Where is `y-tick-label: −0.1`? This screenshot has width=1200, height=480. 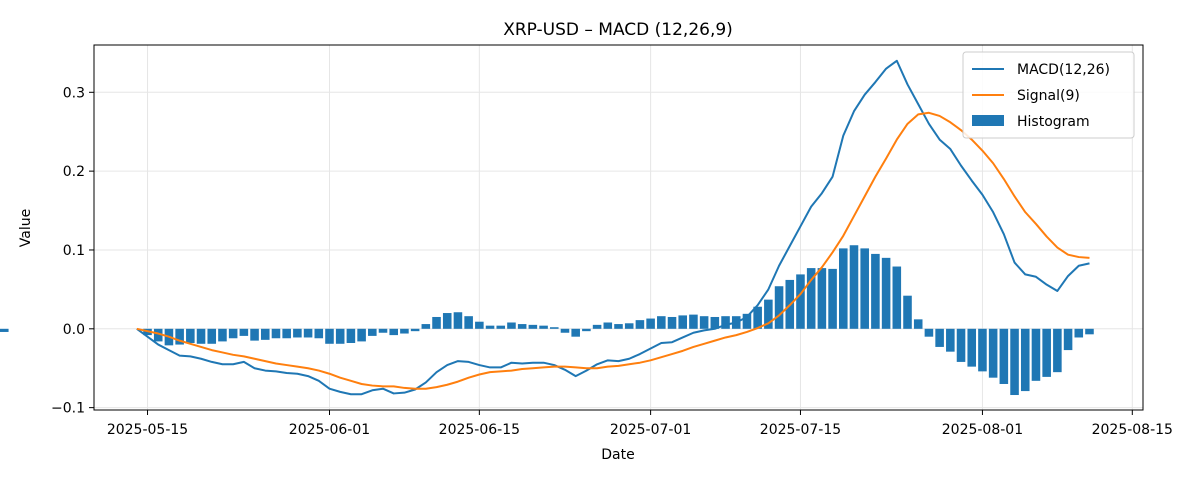 y-tick-label: −0.1 is located at coordinates (68, 409).